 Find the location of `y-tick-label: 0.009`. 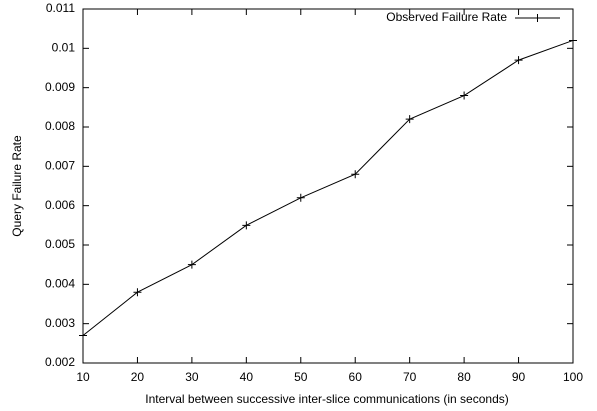

y-tick-label: 0.009 is located at coordinates (60, 87).